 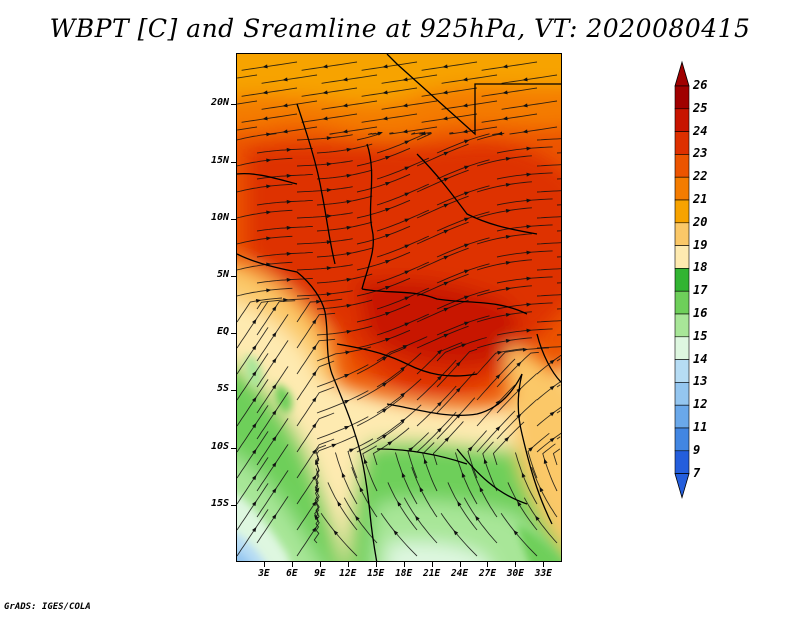 I want to click on y-tick-label: 15S, so click(x=219, y=503).